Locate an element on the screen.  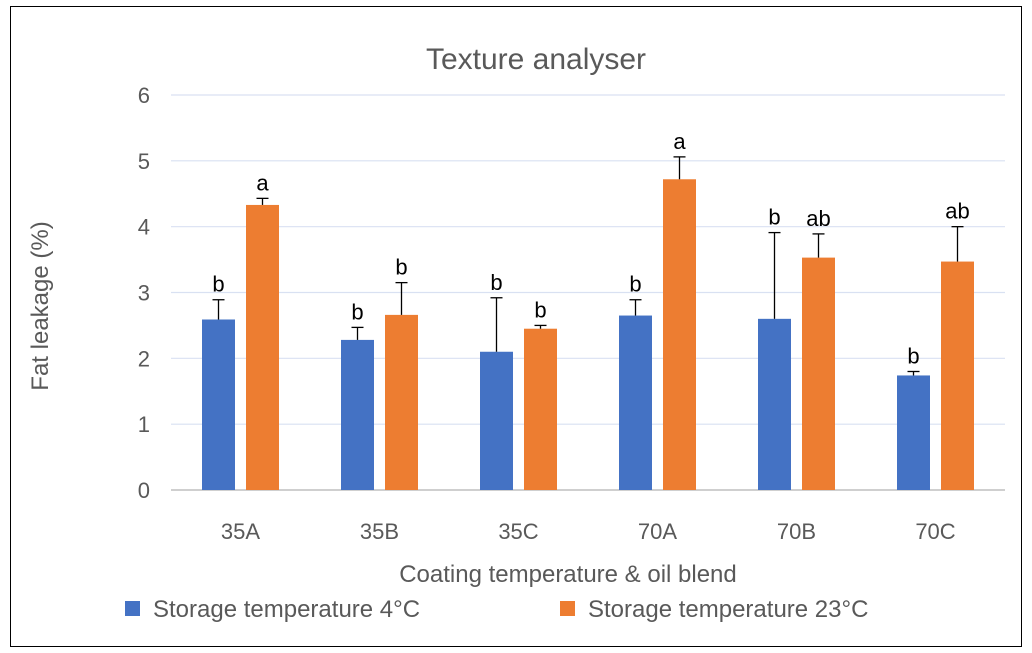
y-axis-label: Fat leakage (%) is located at coordinates (40, 305).